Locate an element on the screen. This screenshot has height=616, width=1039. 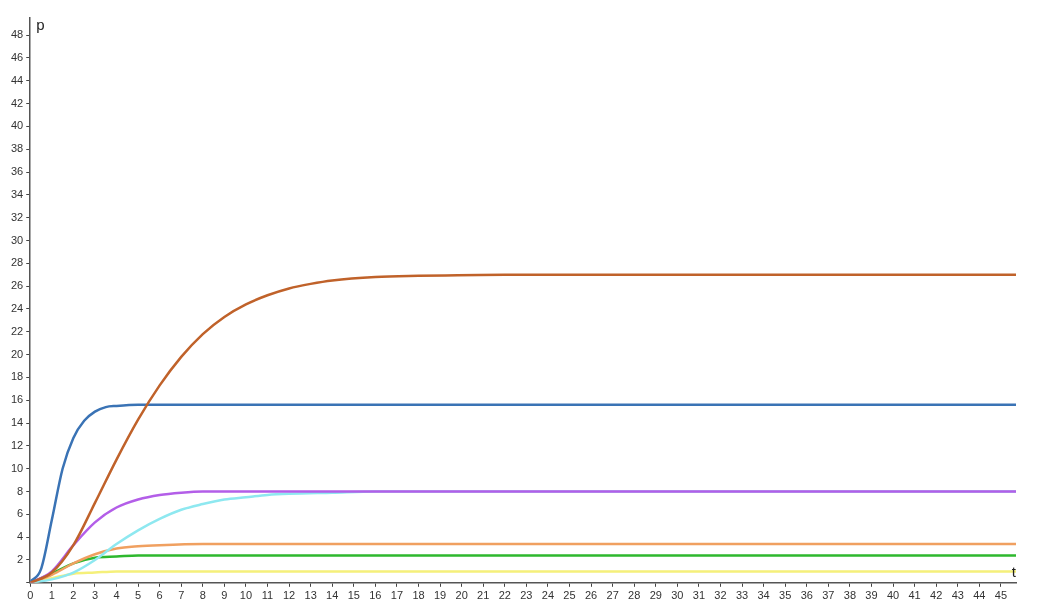
x-tick-label: 32 is located at coordinates (720, 595).